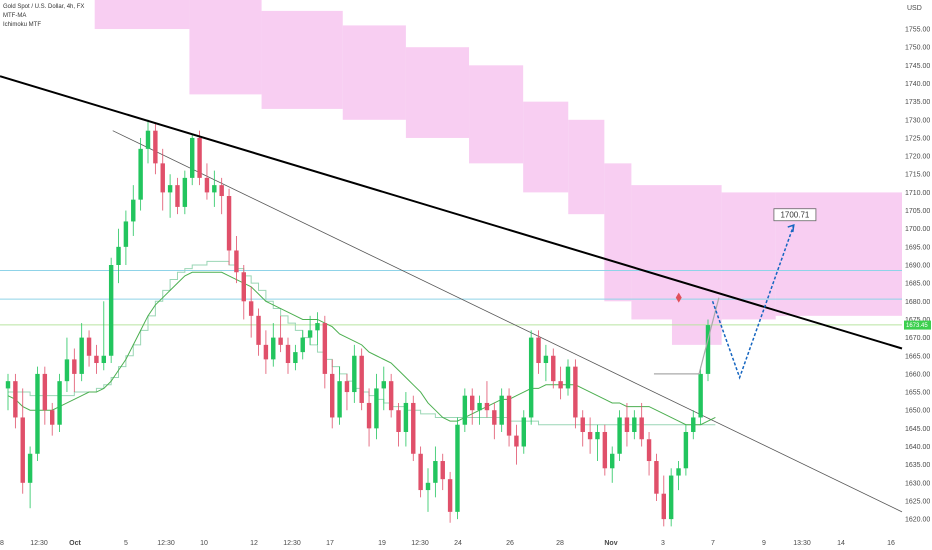 This screenshot has height=550, width=932. What do you see at coordinates (686, 336) in the screenshot?
I see `projection-grey-path` at bounding box center [686, 336].